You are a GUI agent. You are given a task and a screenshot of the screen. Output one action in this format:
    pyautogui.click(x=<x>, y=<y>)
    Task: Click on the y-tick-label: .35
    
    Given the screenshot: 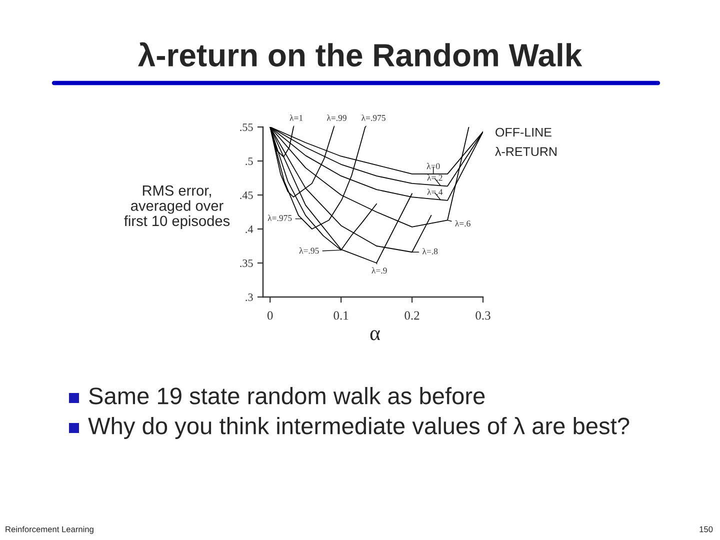 What is the action you would take?
    pyautogui.click(x=246, y=263)
    